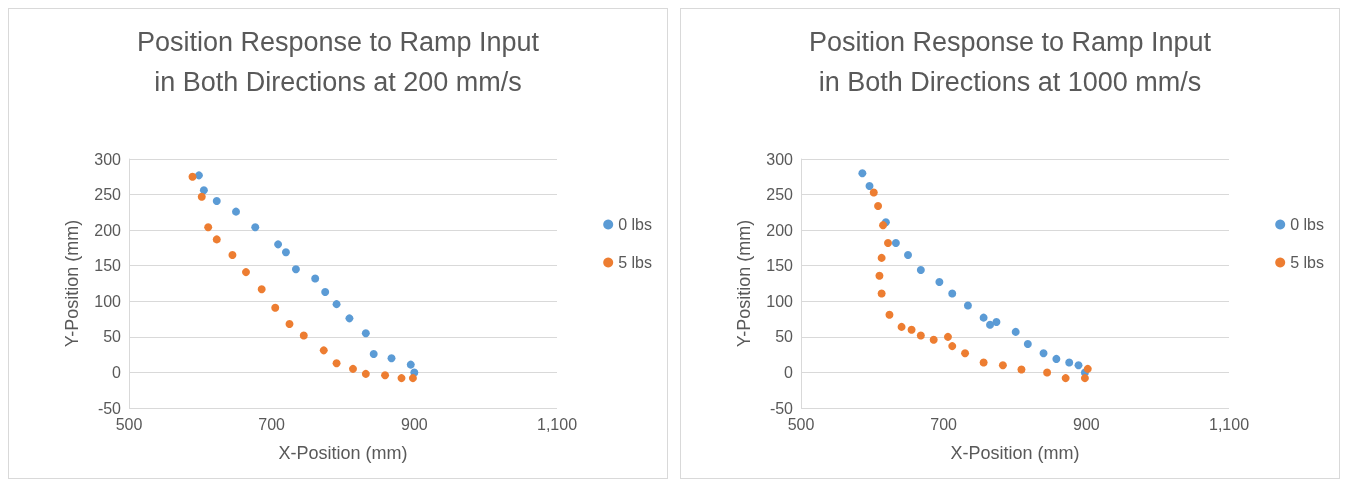 This screenshot has height=487, width=1356. Describe the element at coordinates (789, 372) in the screenshot. I see `y-tick-label: 0` at that location.